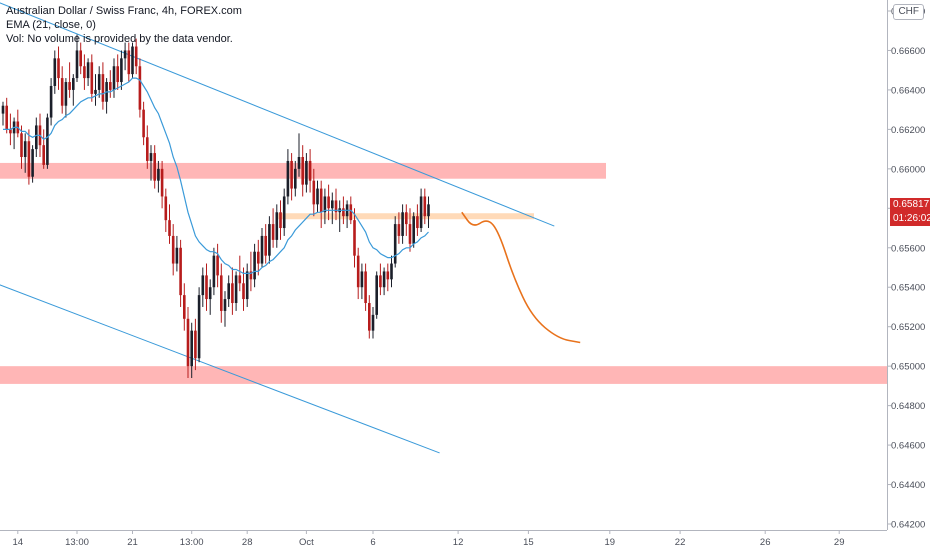  What do you see at coordinates (908, 12) in the screenshot?
I see `currency-badge: CHF` at bounding box center [908, 12].